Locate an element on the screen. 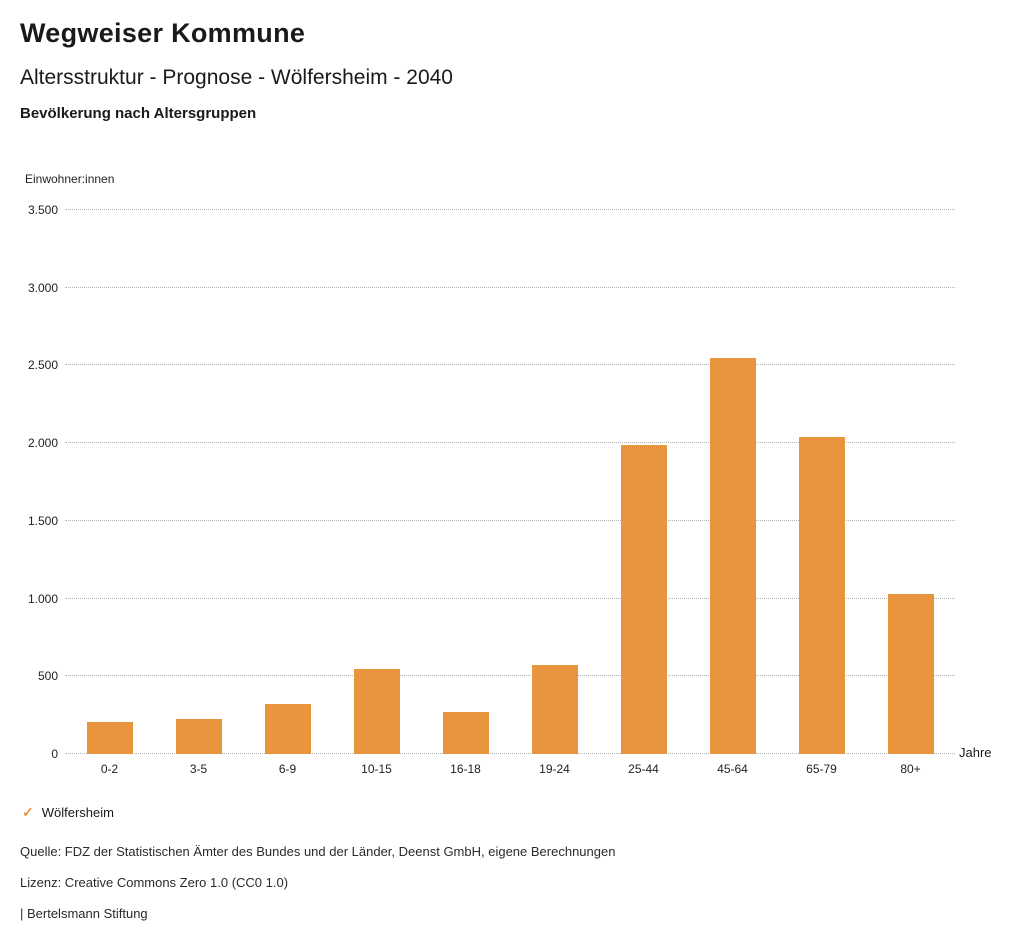 The image size is (1024, 946). y-tick-label: 3.000 is located at coordinates (42, 287).